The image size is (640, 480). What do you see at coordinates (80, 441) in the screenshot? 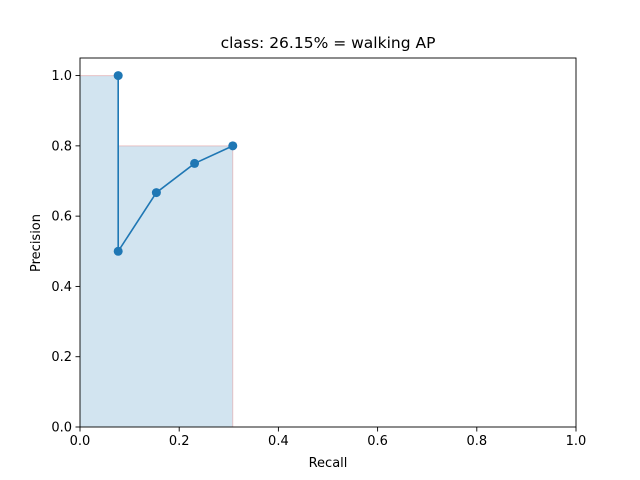
I see `x-tick-label: 0.0` at bounding box center [80, 441].